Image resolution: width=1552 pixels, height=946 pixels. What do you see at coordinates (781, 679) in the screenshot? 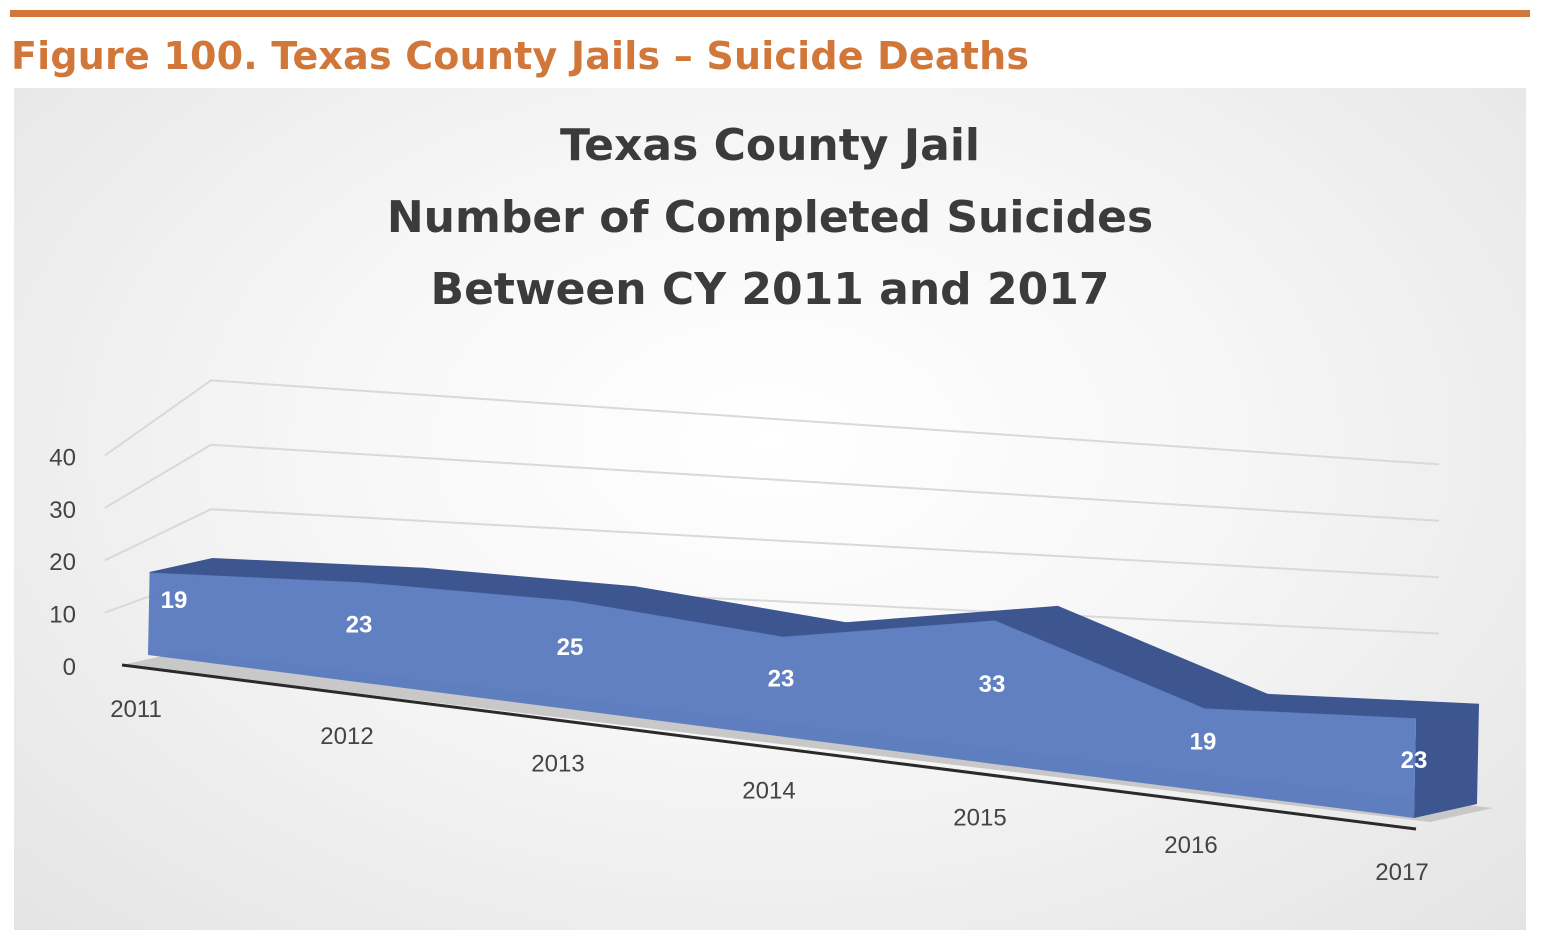
I see `data-label-2014: 23` at bounding box center [781, 679].